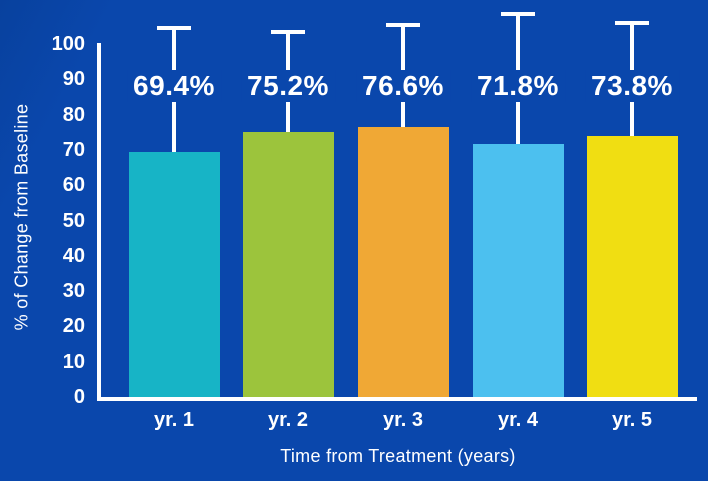 The image size is (708, 481). What do you see at coordinates (518, 420) in the screenshot?
I see `x-tick-label: yr. 4` at bounding box center [518, 420].